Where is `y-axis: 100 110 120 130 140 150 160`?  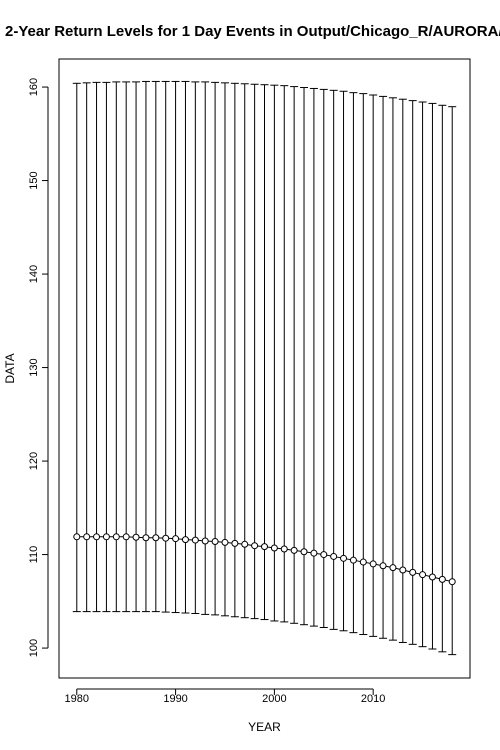 y-axis: 100 110 120 130 140 150 160 is located at coordinates (38, 367).